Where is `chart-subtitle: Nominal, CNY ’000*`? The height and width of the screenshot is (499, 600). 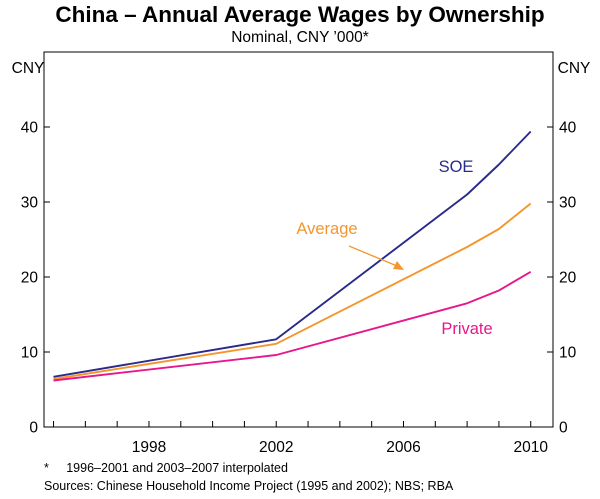
chart-subtitle: Nominal, CNY ’000* is located at coordinates (300, 37).